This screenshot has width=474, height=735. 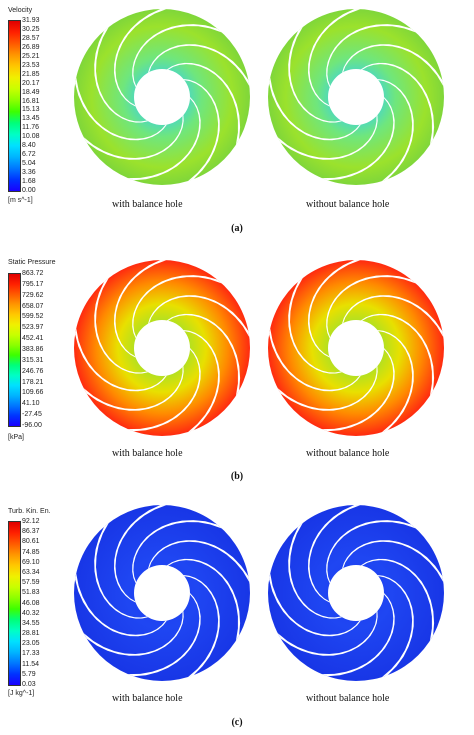 What do you see at coordinates (33, 273) in the screenshot?
I see `colorbar-tick-label: 863.72` at bounding box center [33, 273].